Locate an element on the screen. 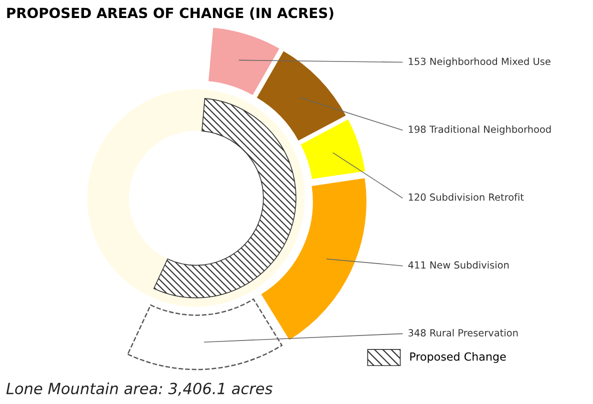 The image size is (593, 404). slice-label: 198 Traditional Neighborhood is located at coordinates (479, 130).